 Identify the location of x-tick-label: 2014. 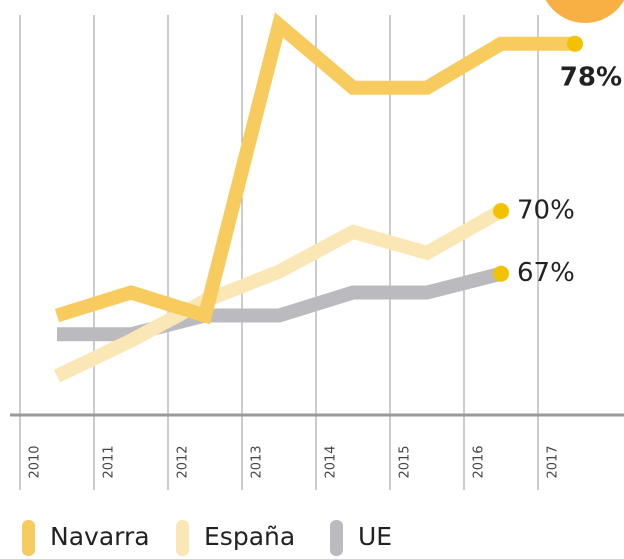
(331, 461).